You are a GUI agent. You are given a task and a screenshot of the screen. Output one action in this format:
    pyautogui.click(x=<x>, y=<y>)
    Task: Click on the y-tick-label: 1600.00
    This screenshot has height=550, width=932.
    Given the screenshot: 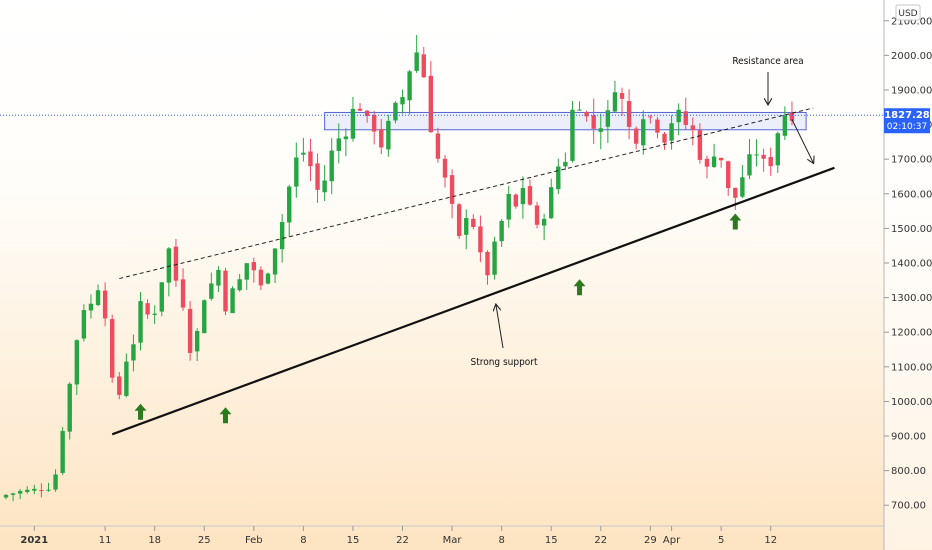 What is the action you would take?
    pyautogui.click(x=911, y=194)
    